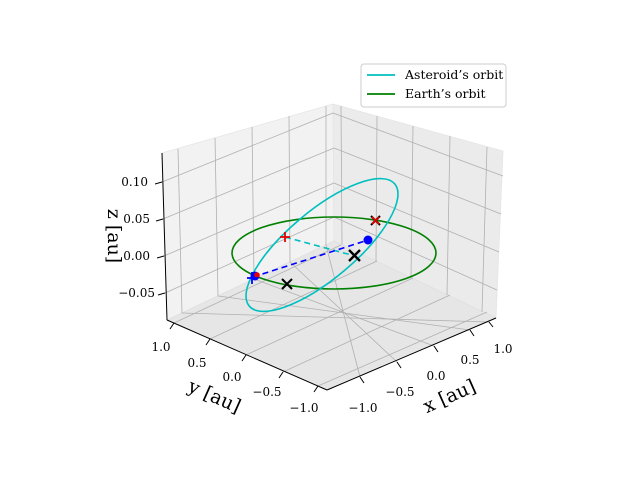 Image resolution: width=640 pixels, height=480 pixels. Describe the element at coordinates (310, 258) in the screenshot. I see `earth-connector-line` at that location.